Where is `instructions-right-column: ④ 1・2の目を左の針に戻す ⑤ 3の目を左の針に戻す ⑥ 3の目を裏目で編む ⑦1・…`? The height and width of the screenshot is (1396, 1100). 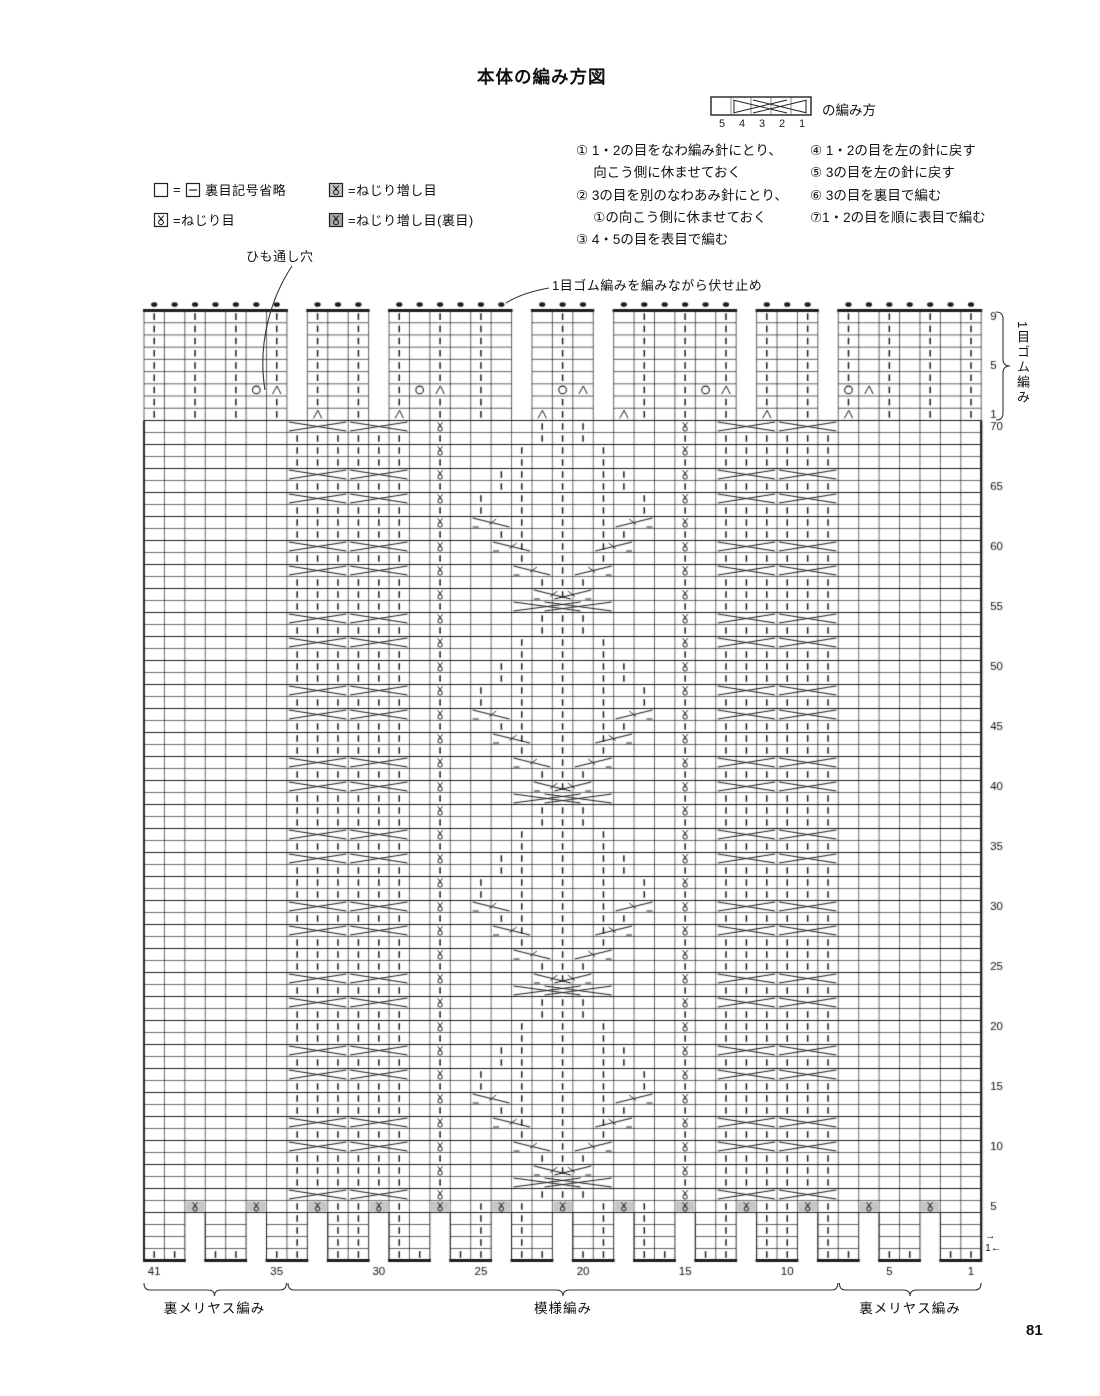 instructions-right-column: ④ 1・2の目を左の針に戻す ⑤ 3の目を左の針に戻す ⑥ 3の目を裏目で編む ⑦1・… is located at coordinates (898, 184).